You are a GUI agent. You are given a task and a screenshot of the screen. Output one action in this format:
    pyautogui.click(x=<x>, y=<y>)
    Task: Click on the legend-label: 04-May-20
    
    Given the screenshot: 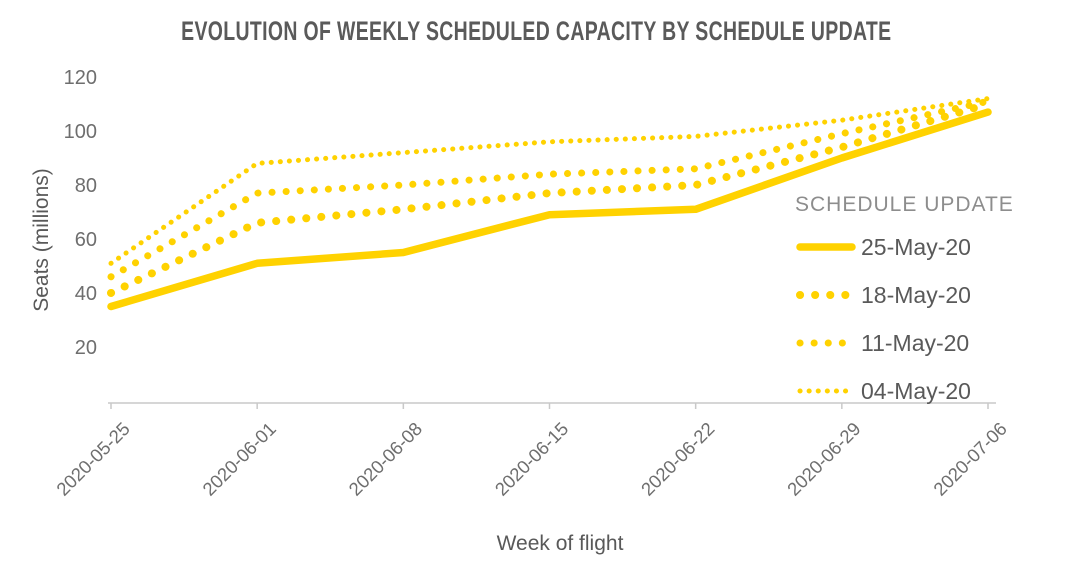 What is the action you would take?
    pyautogui.click(x=916, y=390)
    